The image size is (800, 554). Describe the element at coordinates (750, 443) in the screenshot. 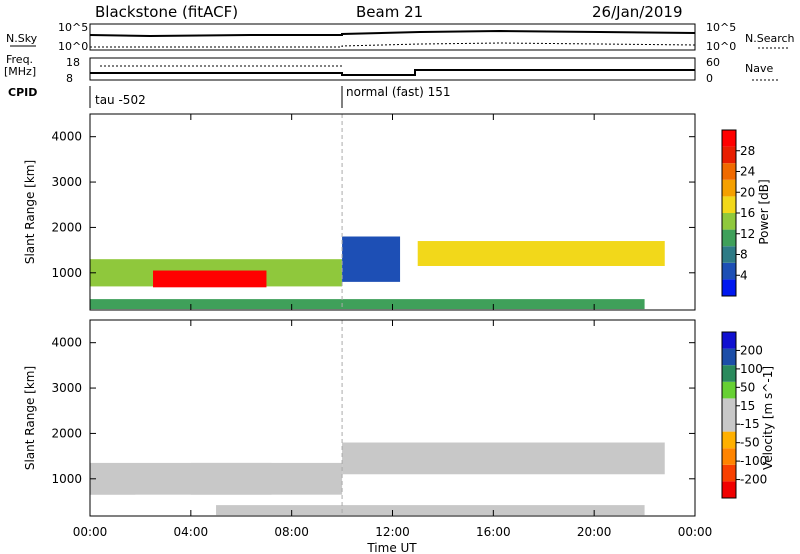

I see `velocity-colorbar-tick-label: -50` at that location.